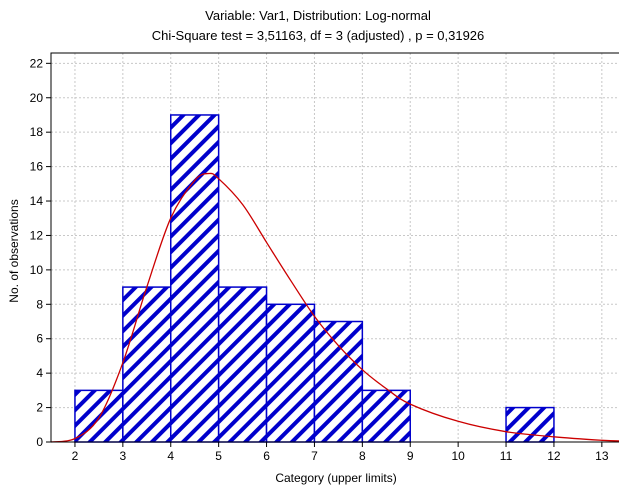  I want to click on y-tick-label: 12, so click(37, 235).